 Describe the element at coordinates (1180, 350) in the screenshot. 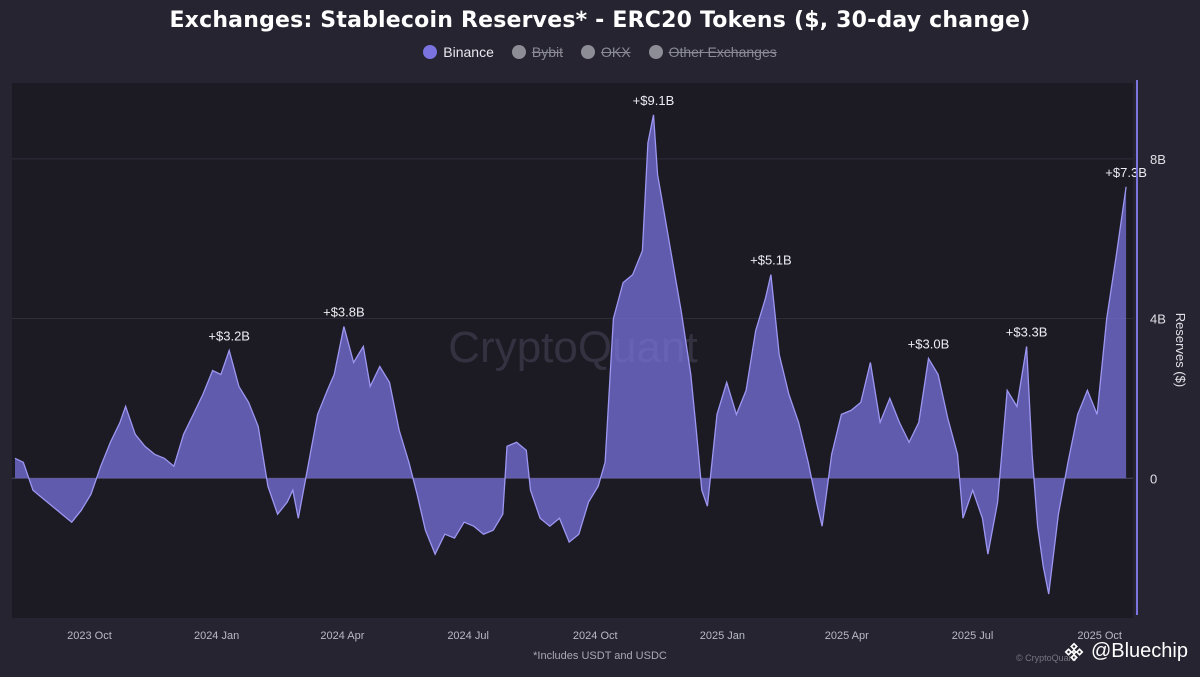

I see `y-axis-label: Reserves ($)` at that location.